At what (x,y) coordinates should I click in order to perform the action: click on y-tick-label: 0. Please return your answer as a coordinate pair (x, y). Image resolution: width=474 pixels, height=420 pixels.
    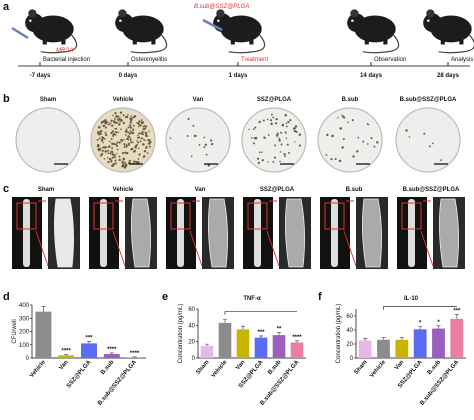
    Looking at the image, I should click on (194, 359).